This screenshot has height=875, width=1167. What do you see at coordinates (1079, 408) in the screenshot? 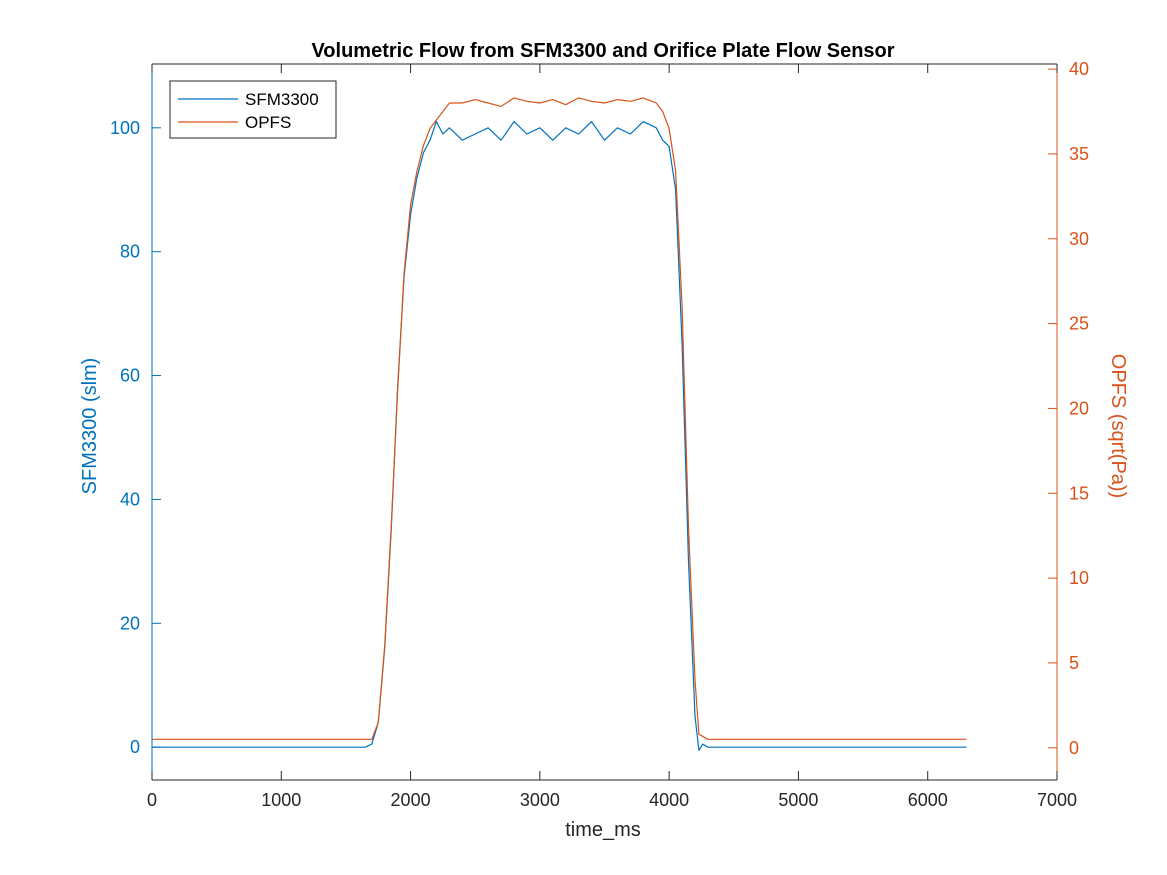
I see `y-right-tick-label: 20` at bounding box center [1079, 408].